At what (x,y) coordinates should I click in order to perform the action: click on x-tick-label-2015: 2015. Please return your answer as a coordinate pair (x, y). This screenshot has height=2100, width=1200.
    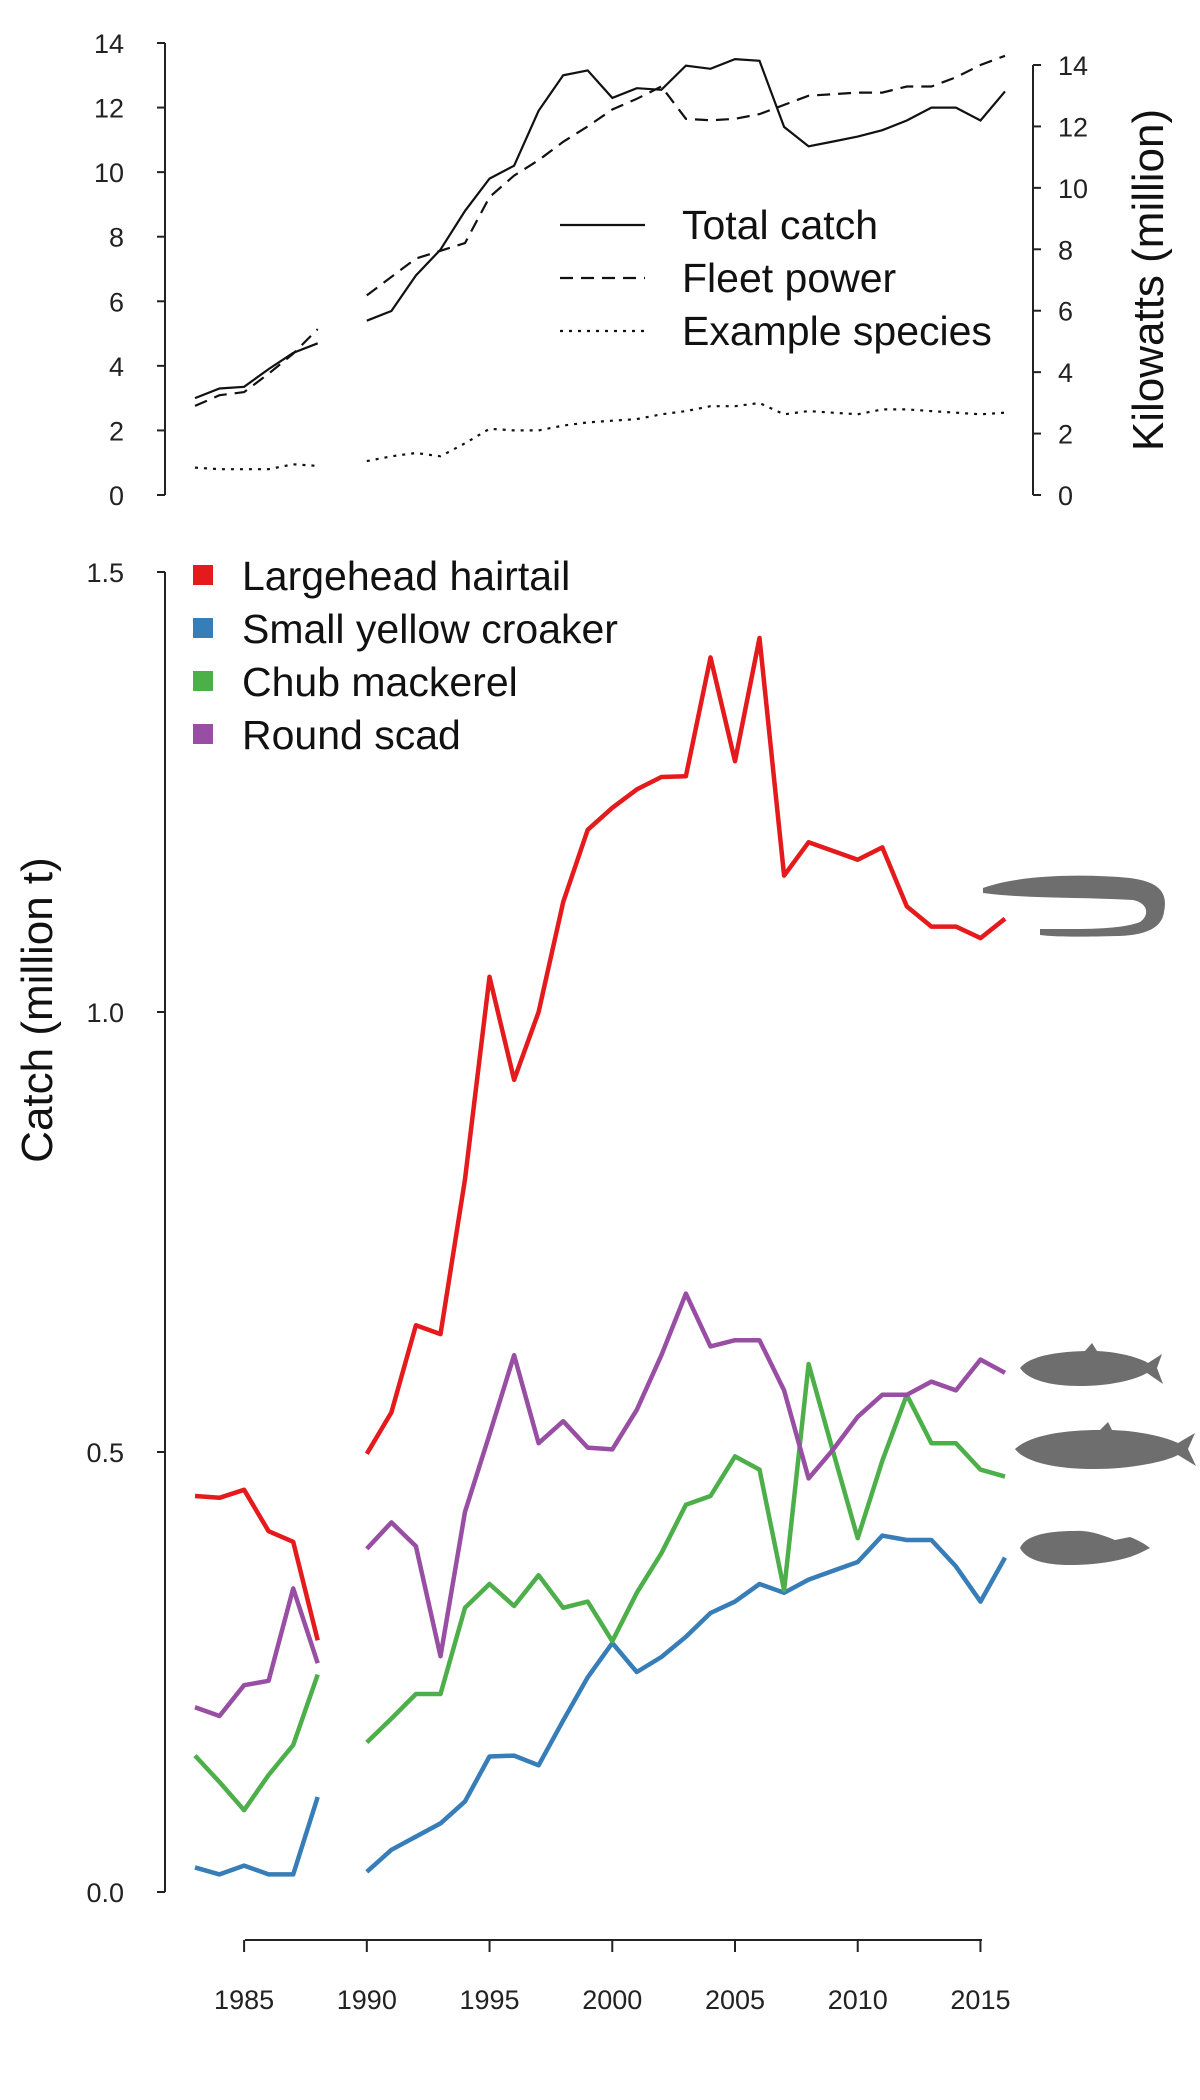
    Looking at the image, I should click on (980, 2000).